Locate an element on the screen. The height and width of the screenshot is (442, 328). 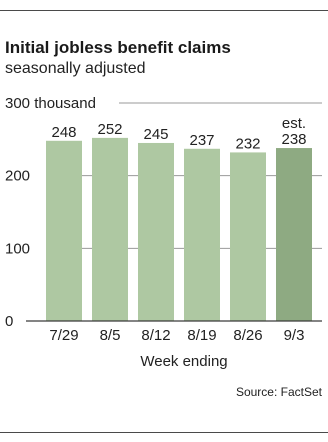
value-label-9-3: 238 is located at coordinates (293, 139).